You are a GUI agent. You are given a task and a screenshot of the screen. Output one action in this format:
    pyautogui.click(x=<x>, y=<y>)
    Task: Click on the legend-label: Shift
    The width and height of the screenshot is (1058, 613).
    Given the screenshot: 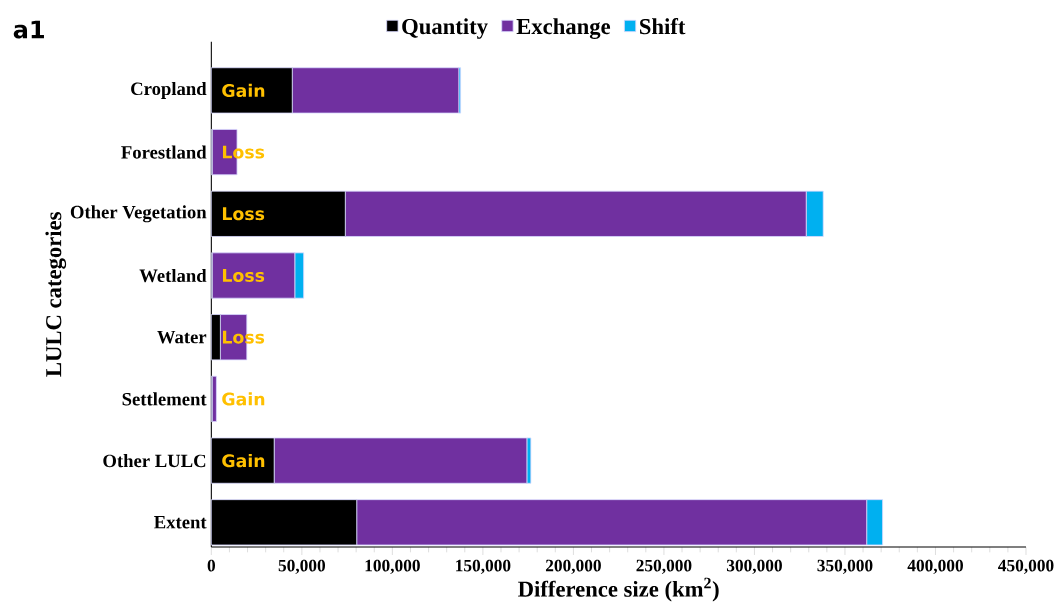 What is the action you would take?
    pyautogui.click(x=663, y=26)
    